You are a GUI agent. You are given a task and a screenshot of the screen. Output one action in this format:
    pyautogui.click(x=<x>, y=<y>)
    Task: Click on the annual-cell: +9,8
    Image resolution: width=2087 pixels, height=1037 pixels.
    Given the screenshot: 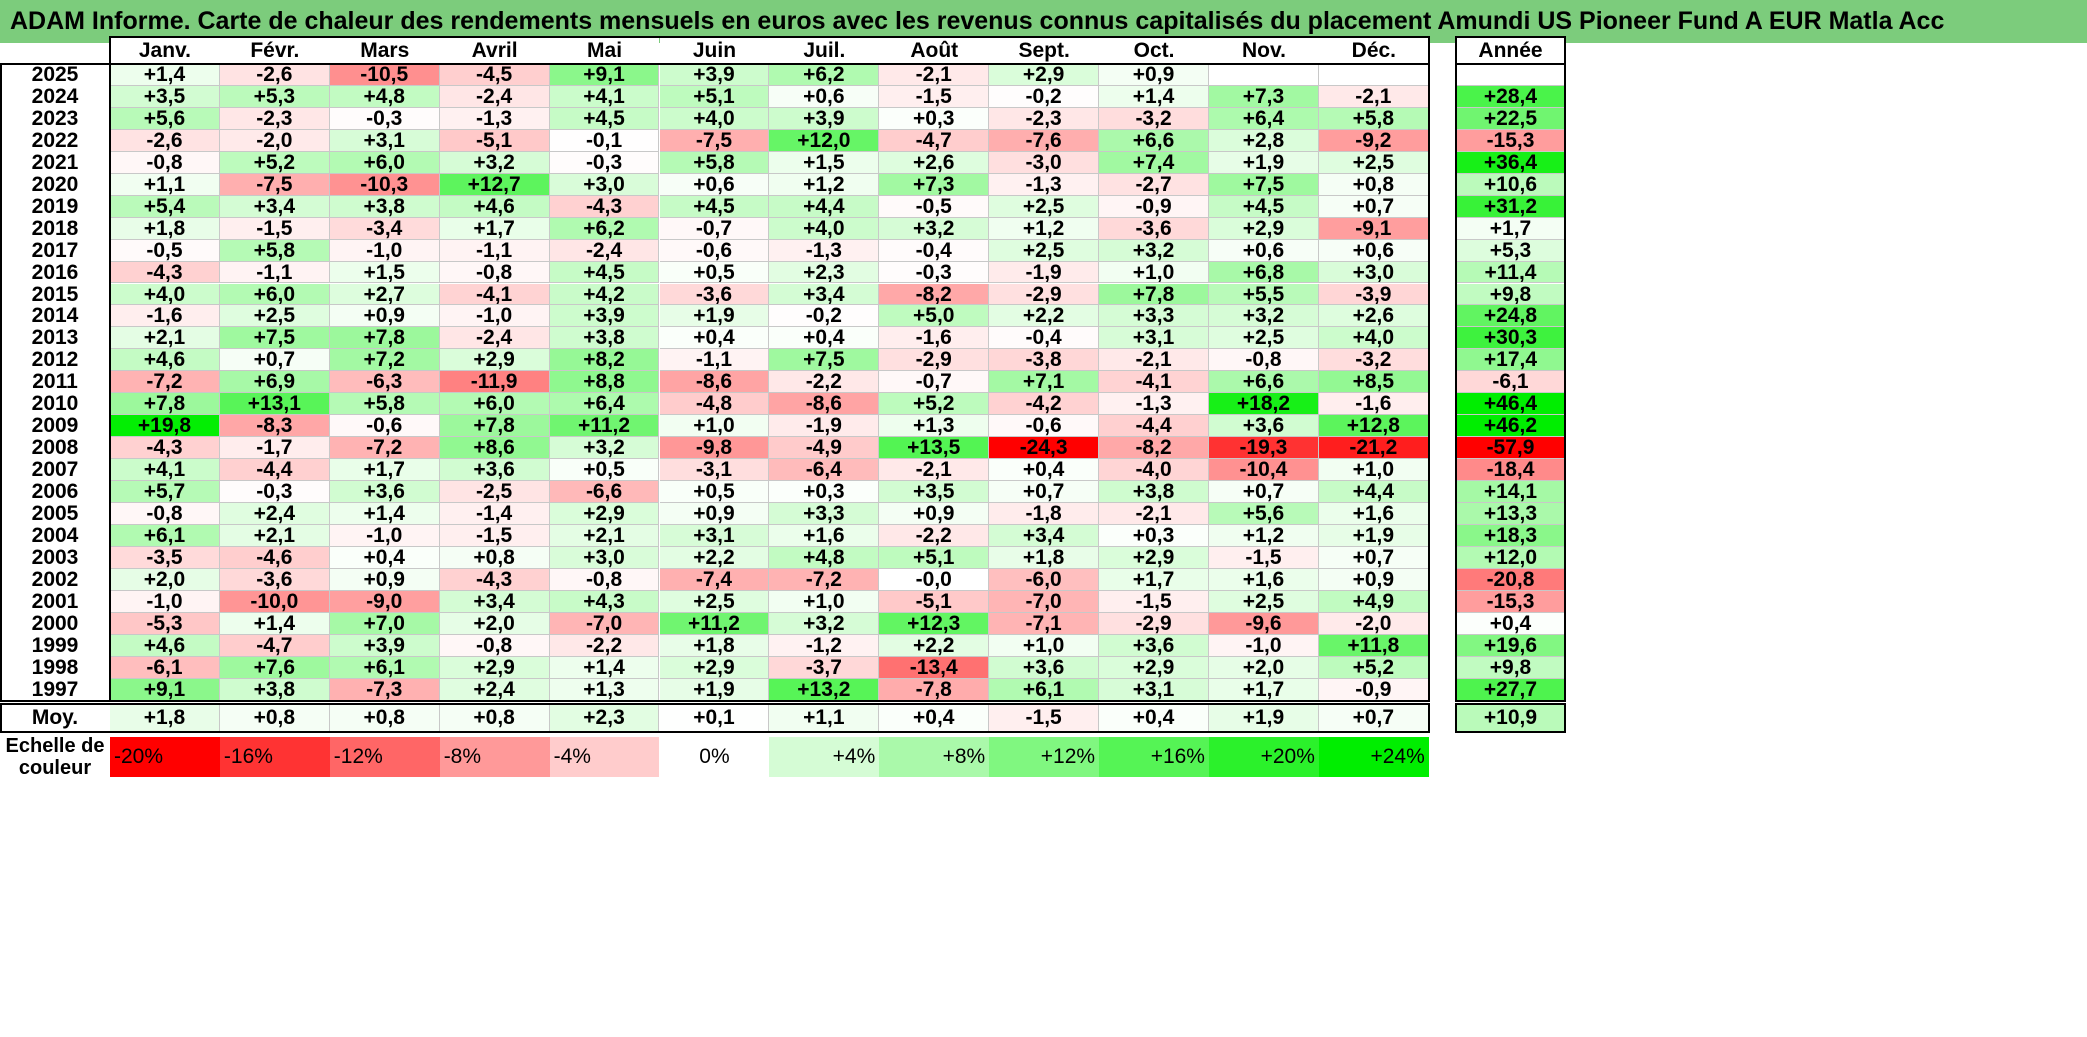 What is the action you would take?
    pyautogui.click(x=1510, y=294)
    